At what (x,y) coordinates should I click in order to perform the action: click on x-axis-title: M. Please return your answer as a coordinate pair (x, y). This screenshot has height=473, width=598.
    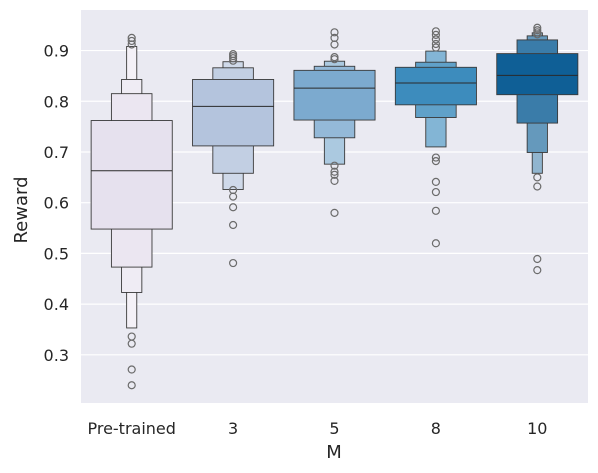
    Looking at the image, I should click on (334, 452).